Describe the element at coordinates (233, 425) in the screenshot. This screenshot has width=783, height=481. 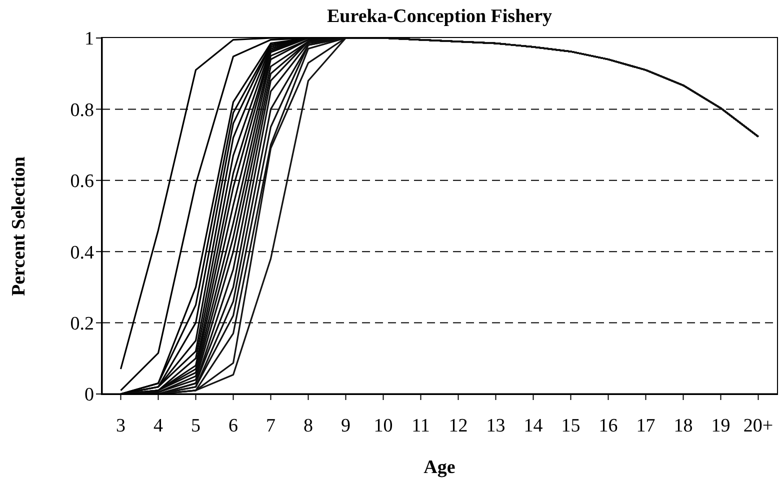
I see `x-tick-label: 6` at that location.